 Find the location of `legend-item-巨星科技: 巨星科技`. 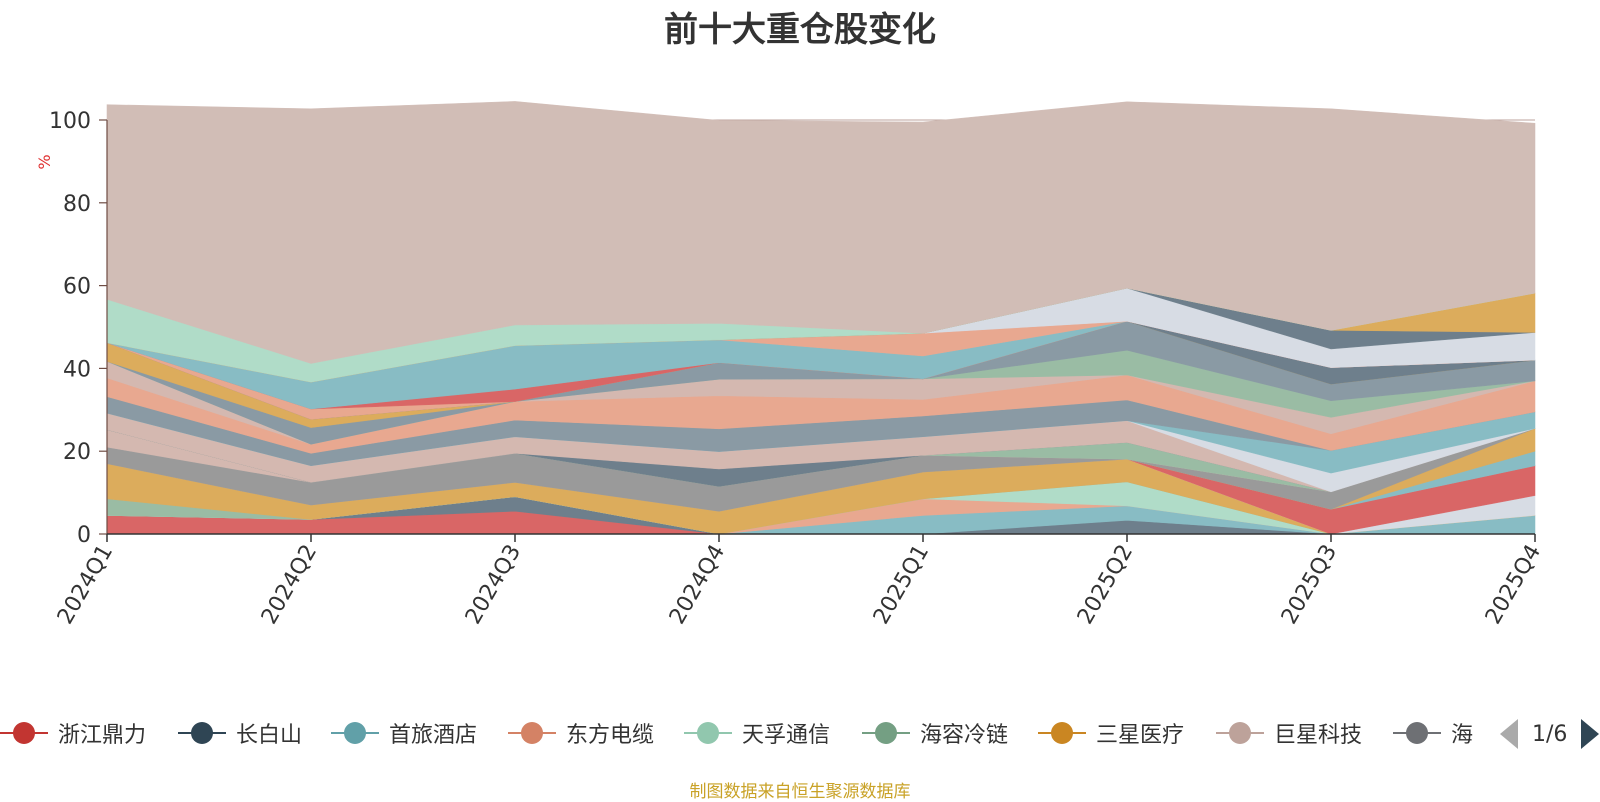

legend-item-巨星科技: 巨星科技 is located at coordinates (1289, 733).